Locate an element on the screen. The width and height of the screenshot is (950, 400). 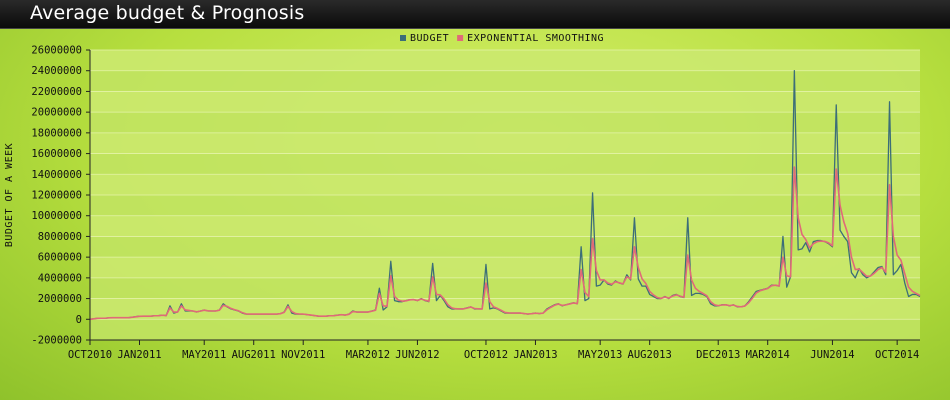
x-tick-label: OCT2014 is located at coordinates (897, 355).